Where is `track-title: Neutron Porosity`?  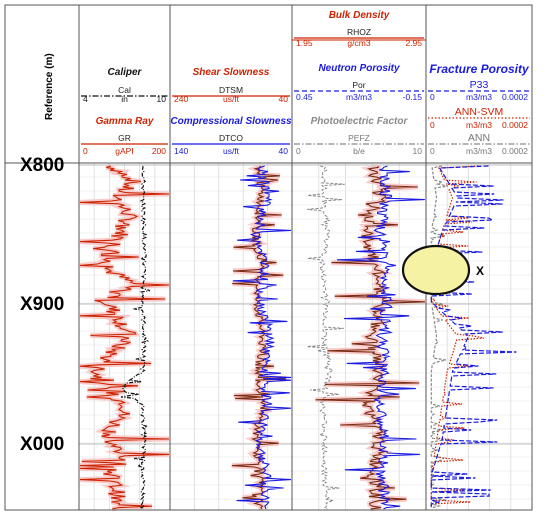 track-title: Neutron Porosity is located at coordinates (359, 68).